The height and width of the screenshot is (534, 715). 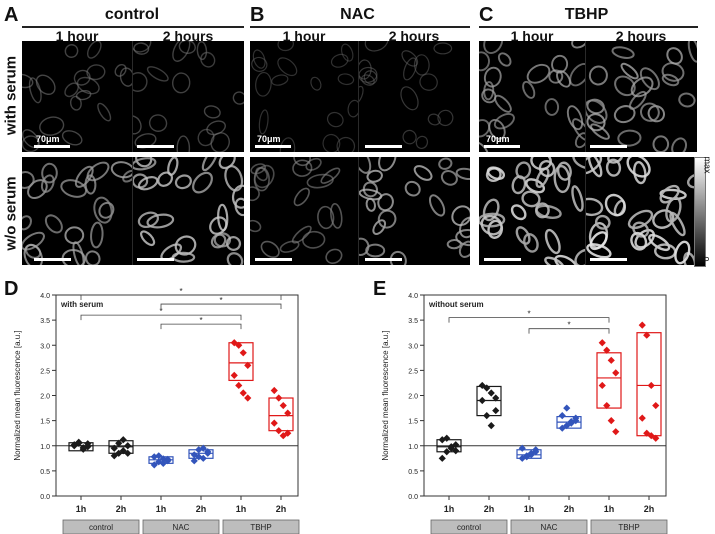 What do you see at coordinates (257, 15) in the screenshot?
I see `panel-letter-b: B` at bounding box center [257, 15].